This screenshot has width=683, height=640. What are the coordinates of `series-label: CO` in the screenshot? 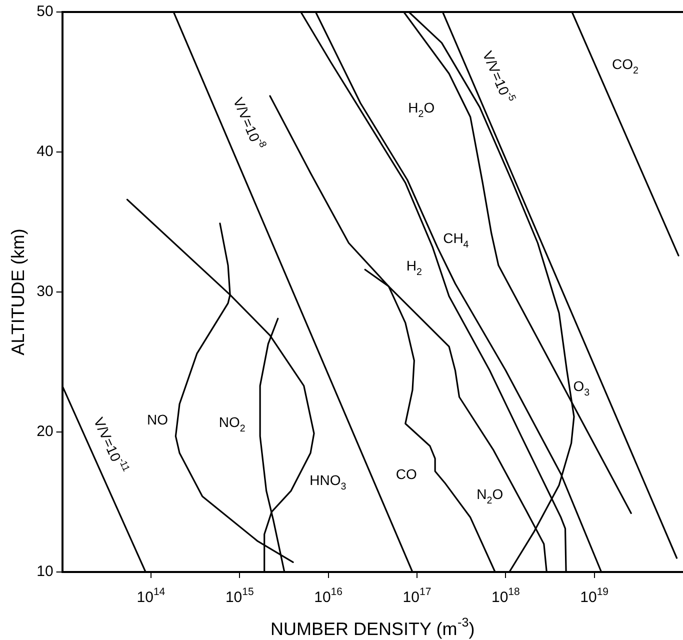 It's located at (406, 474).